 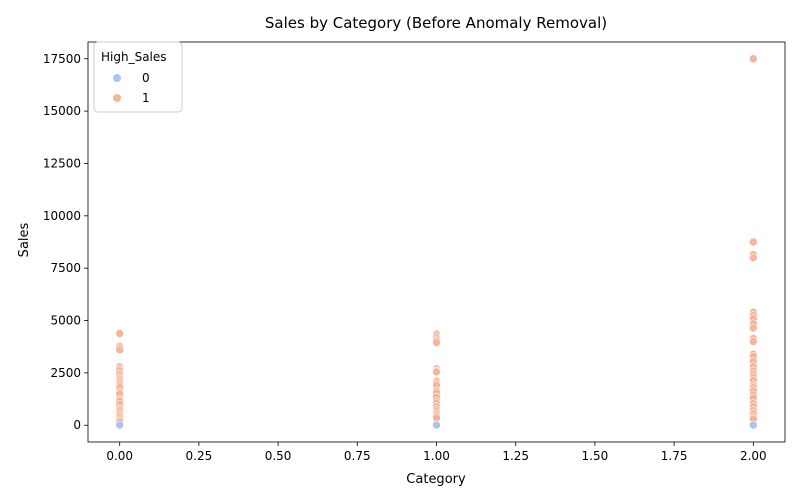 What do you see at coordinates (65, 373) in the screenshot?
I see `y-tick-label: 2500` at bounding box center [65, 373].